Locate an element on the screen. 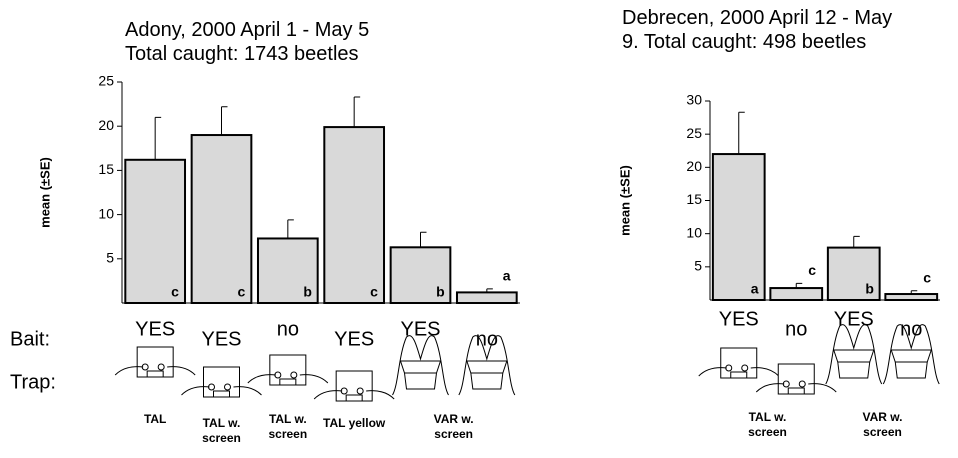  row-label: Trap: is located at coordinates (33, 382).